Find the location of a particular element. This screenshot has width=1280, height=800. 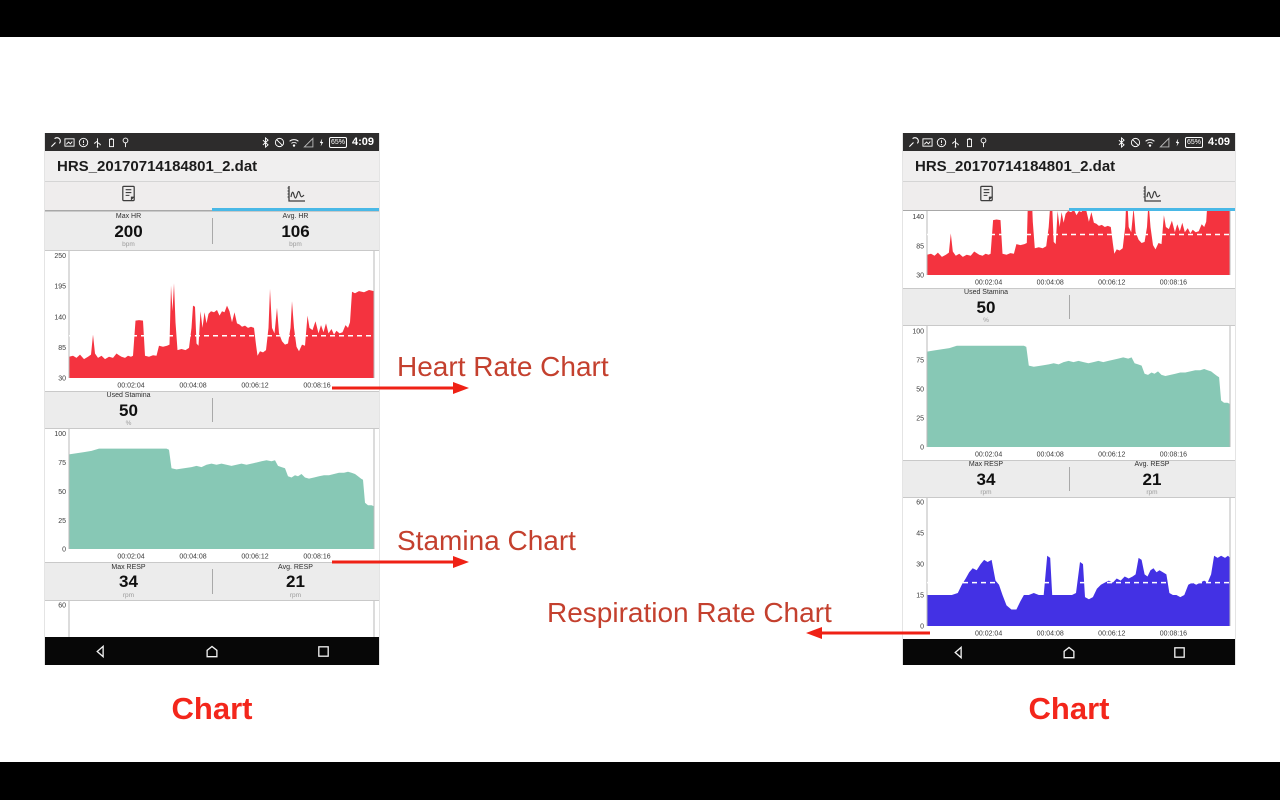

line-chart-icon is located at coordinates (296, 196).